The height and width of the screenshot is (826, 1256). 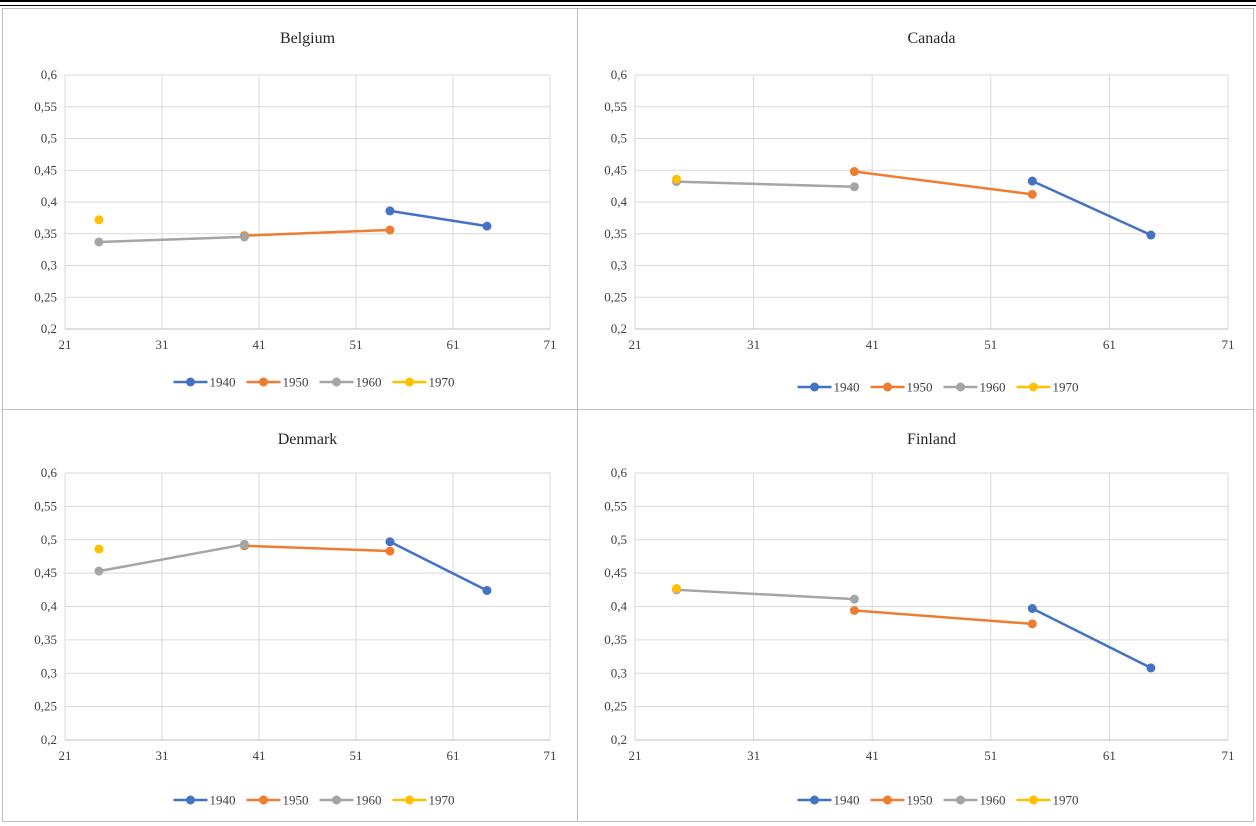 What do you see at coordinates (932, 38) in the screenshot?
I see `chart-title: Canada` at bounding box center [932, 38].